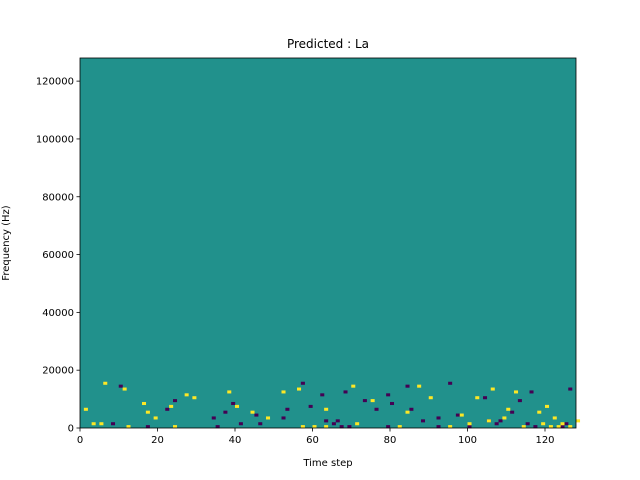 The height and width of the screenshot is (480, 640). Describe the element at coordinates (58, 313) in the screenshot. I see `y-tick-label: 40000` at that location.